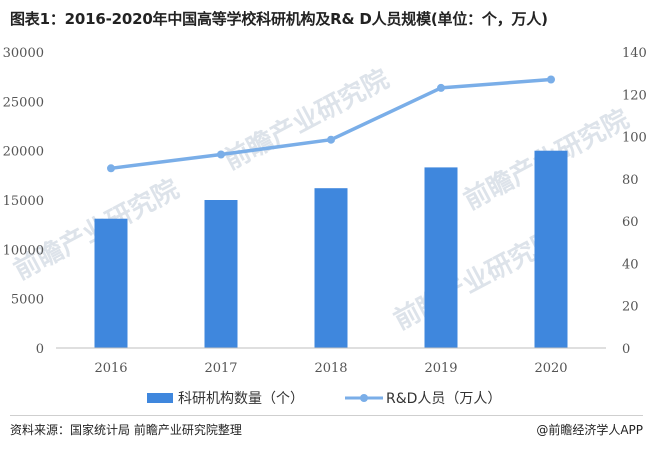 This screenshot has height=450, width=653. Describe the element at coordinates (443, 399) in the screenshot. I see `legend-line-label: R&D人员（万人）` at that location.